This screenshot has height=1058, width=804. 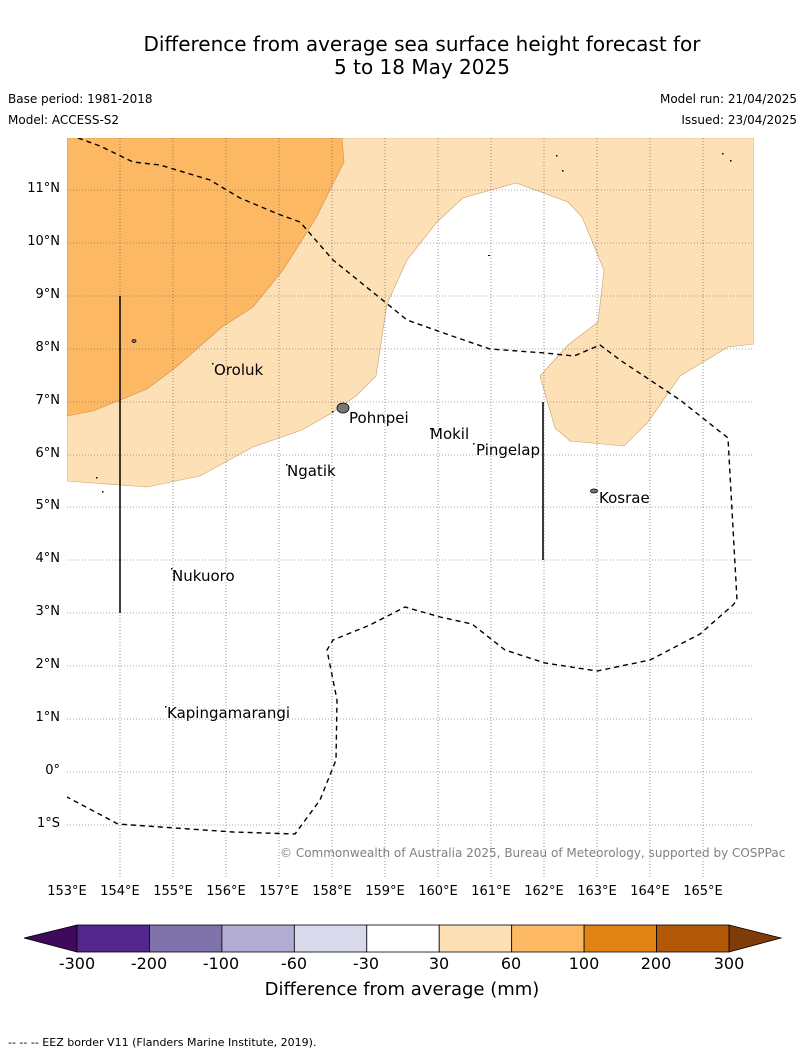 I want to click on model-name: Model: ACCESS-S2, so click(x=64, y=120).